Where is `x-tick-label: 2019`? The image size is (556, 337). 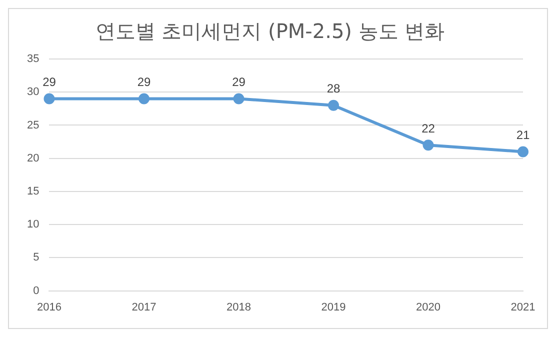
x-tick-label: 2019 is located at coordinates (333, 307).